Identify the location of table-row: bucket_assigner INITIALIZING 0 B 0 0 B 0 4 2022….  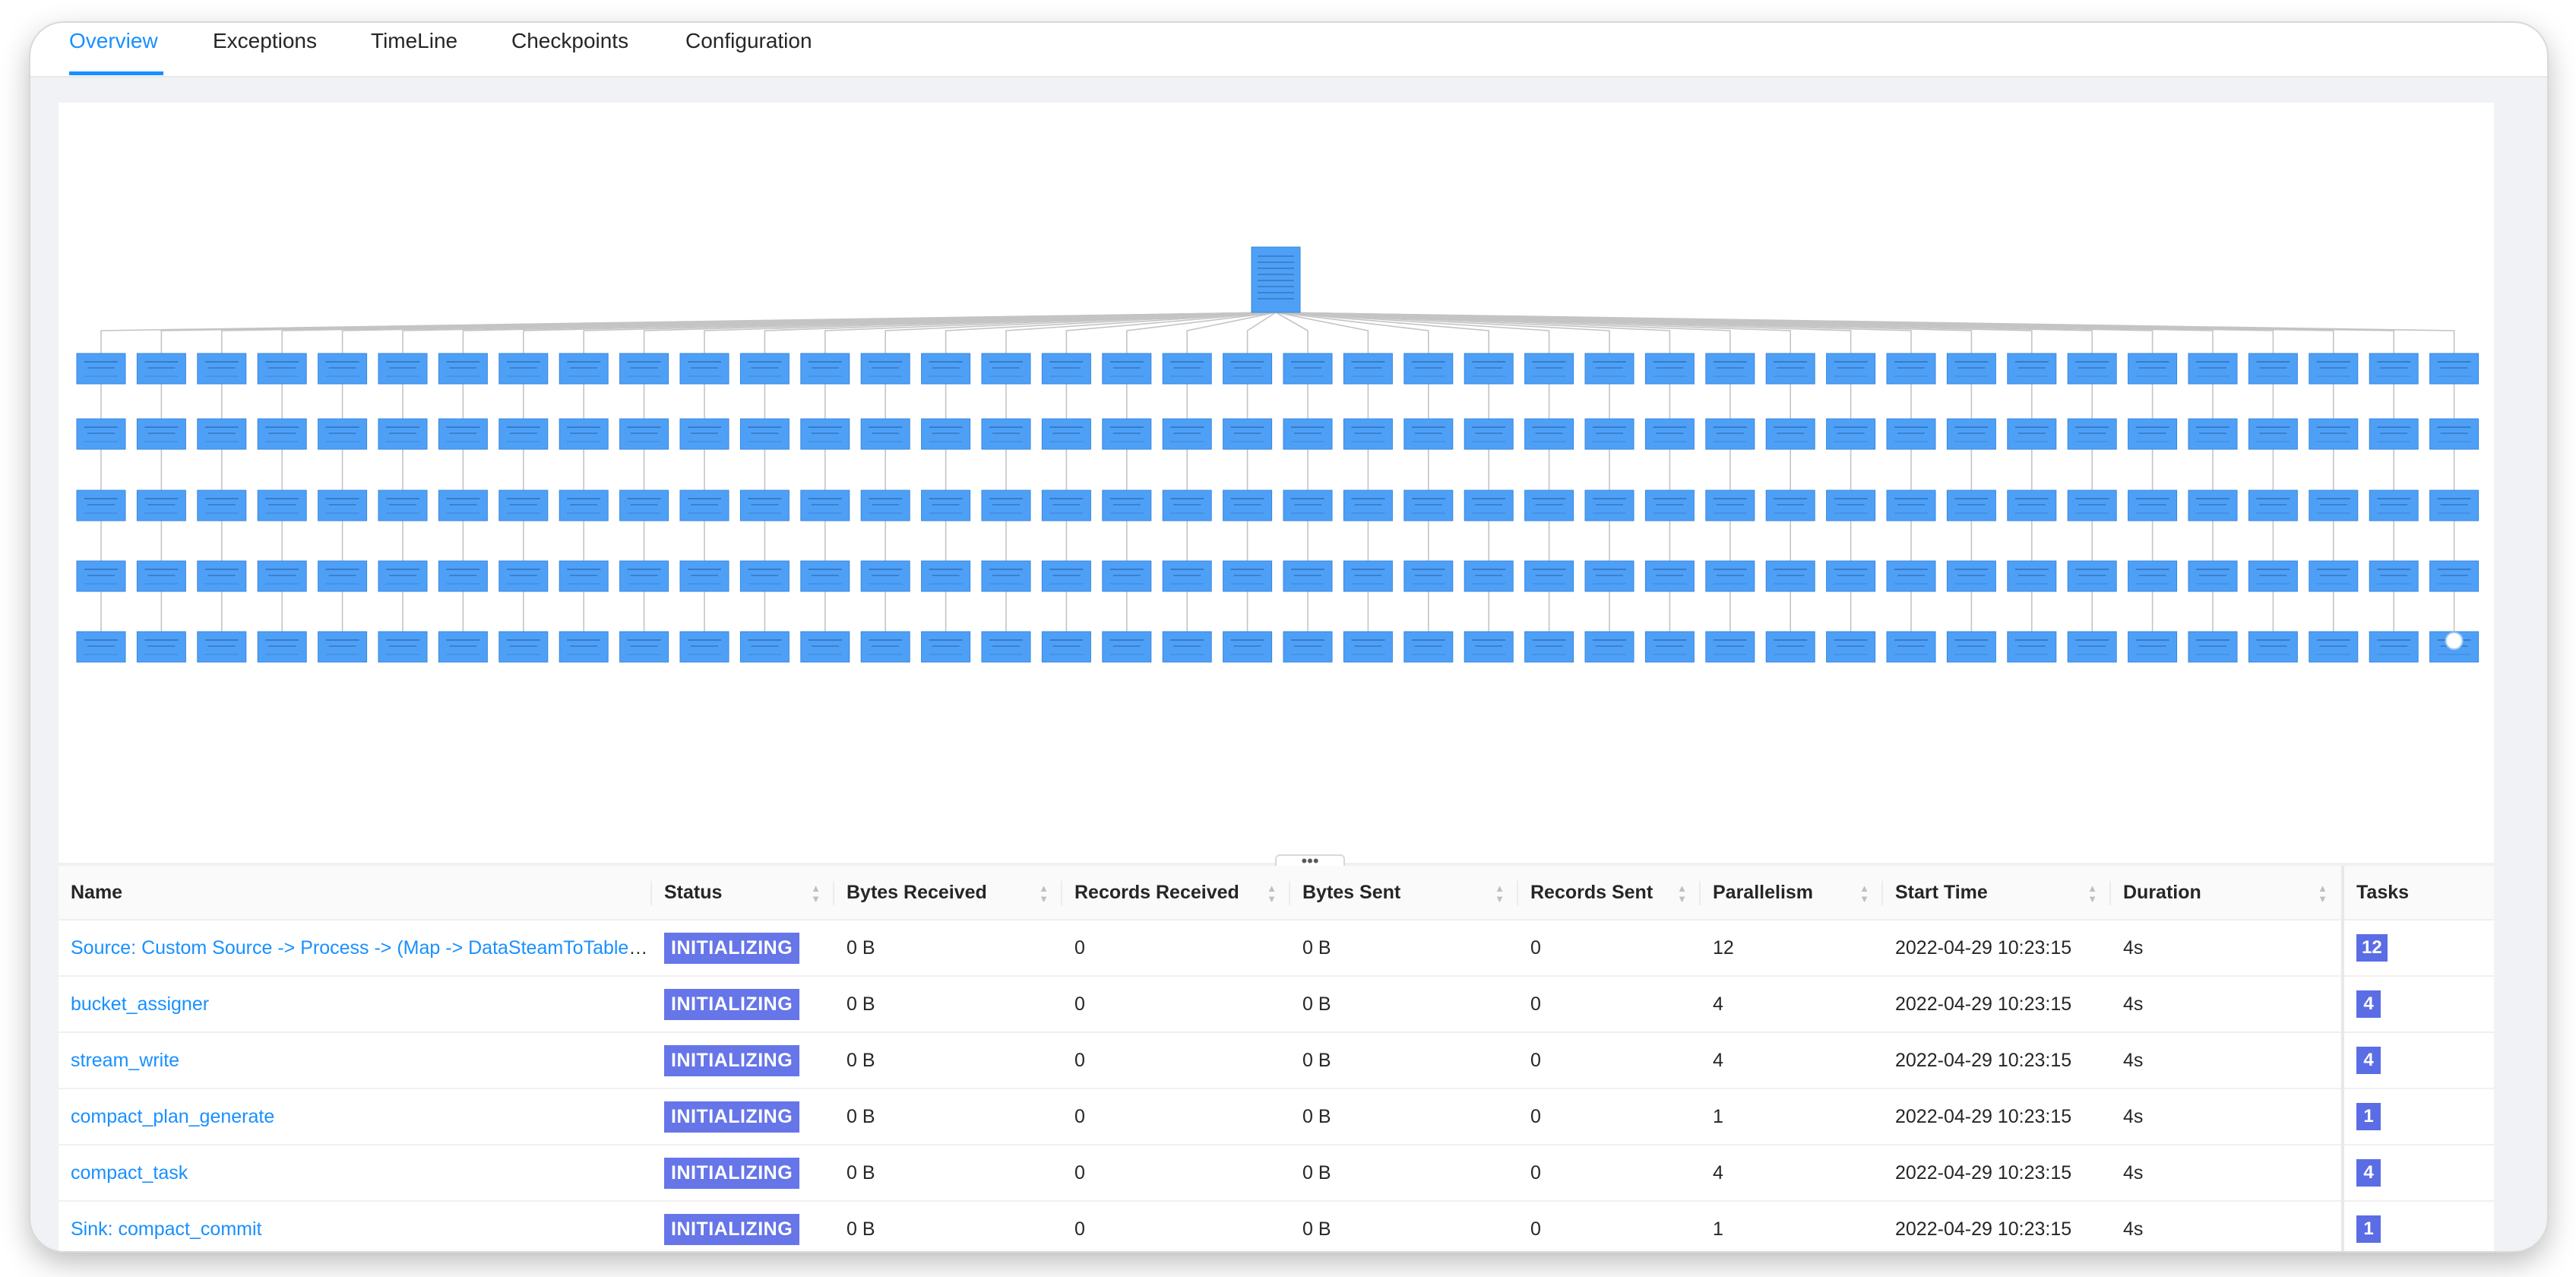
(1276, 1004).